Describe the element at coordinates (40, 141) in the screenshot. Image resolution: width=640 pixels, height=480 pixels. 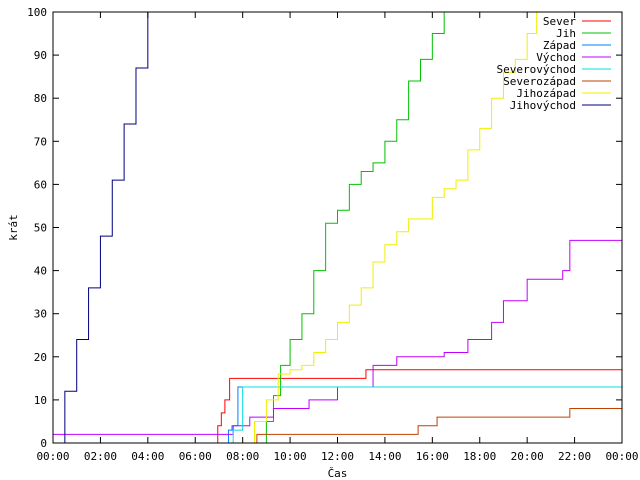
I see `y-tick-label: 70` at that location.